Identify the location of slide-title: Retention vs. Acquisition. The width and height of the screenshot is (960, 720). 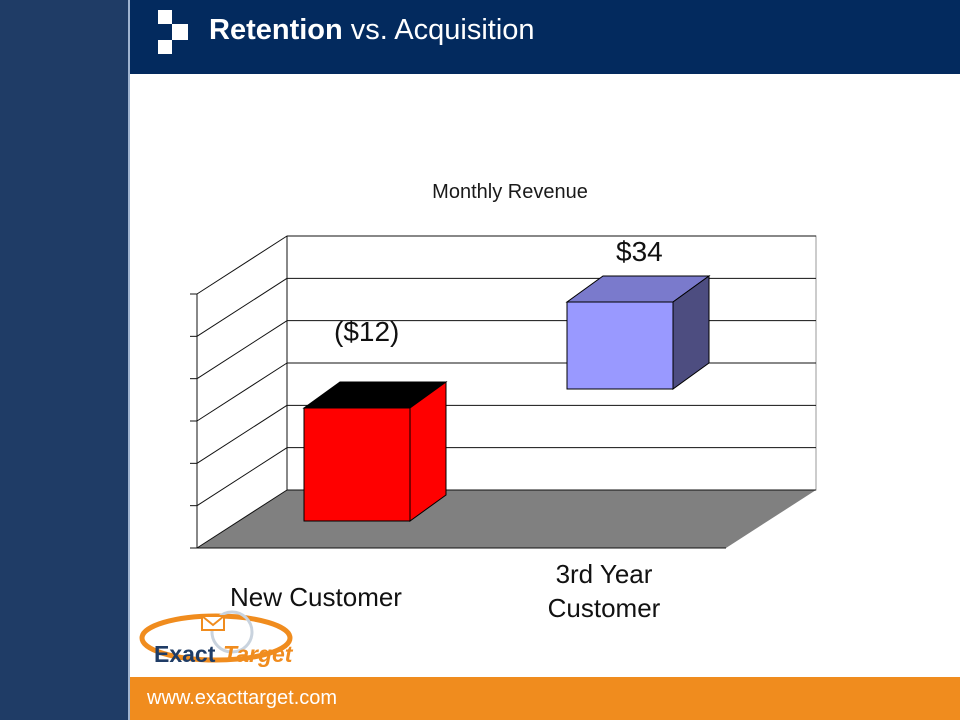
(372, 30).